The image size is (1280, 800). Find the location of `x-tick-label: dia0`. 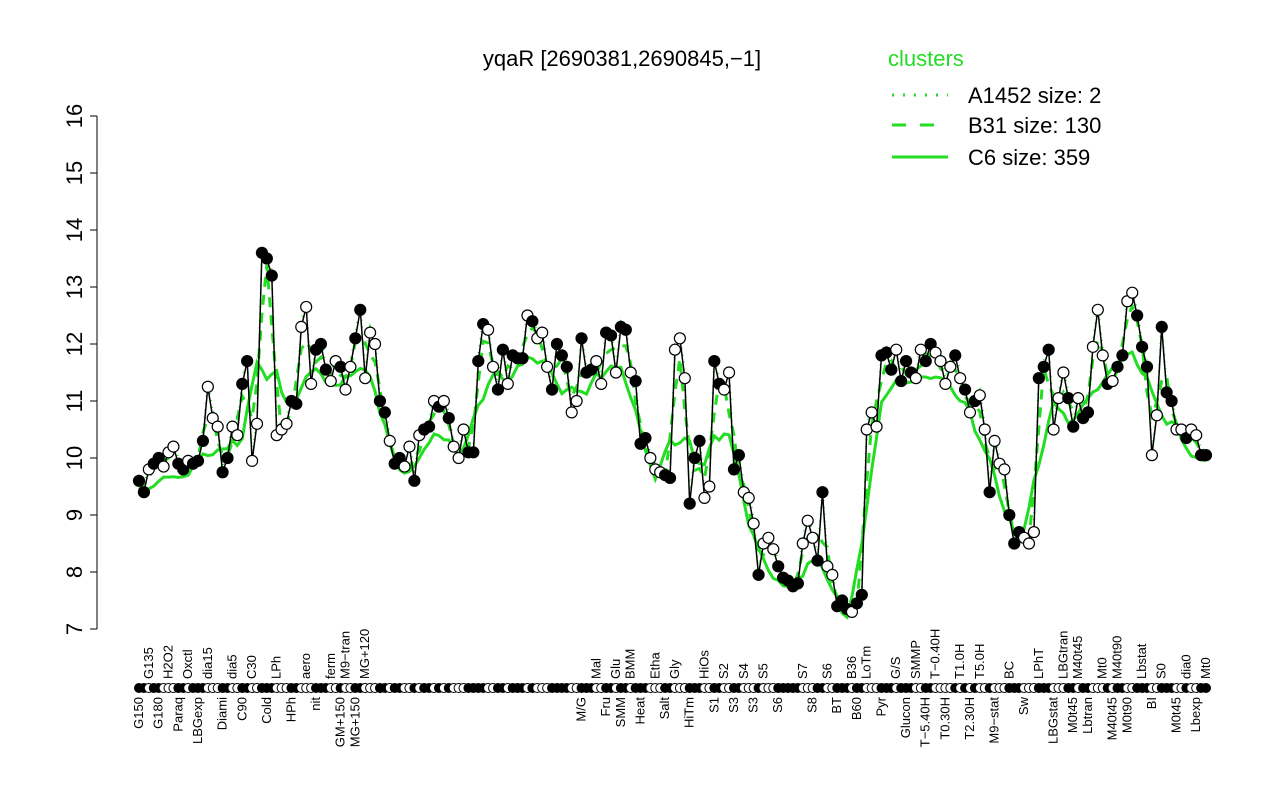

x-tick-label: dia0 is located at coordinates (1185, 666).